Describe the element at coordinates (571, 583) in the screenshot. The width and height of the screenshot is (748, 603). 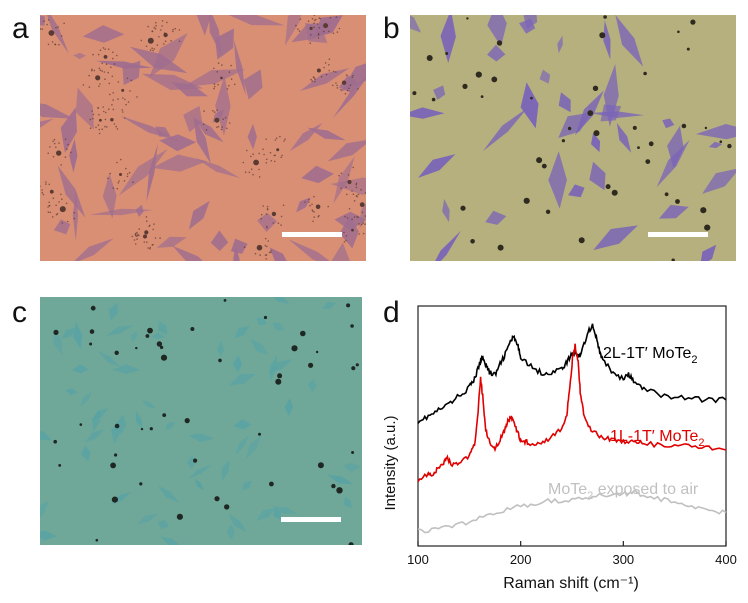
I see `x-axis-label: Raman shift (cm⁻¹)` at that location.